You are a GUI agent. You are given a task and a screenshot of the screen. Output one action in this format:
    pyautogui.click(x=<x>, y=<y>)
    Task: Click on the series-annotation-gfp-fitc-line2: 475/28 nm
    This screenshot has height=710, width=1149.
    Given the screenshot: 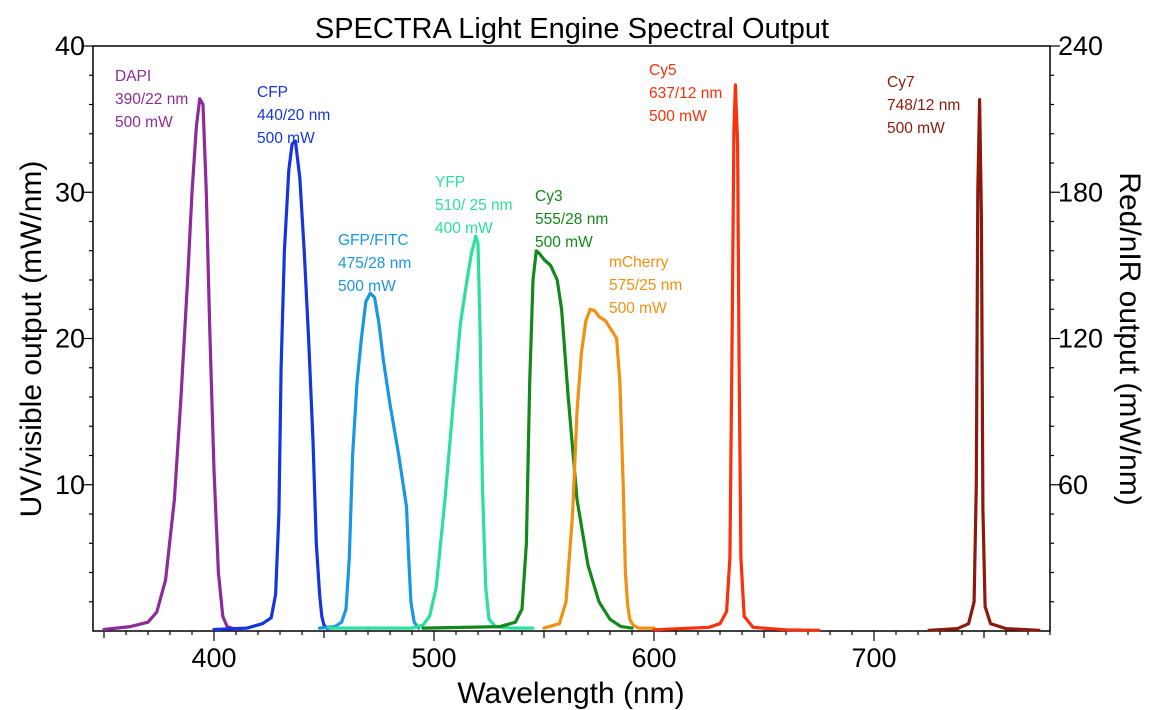 What is the action you would take?
    pyautogui.click(x=374, y=263)
    